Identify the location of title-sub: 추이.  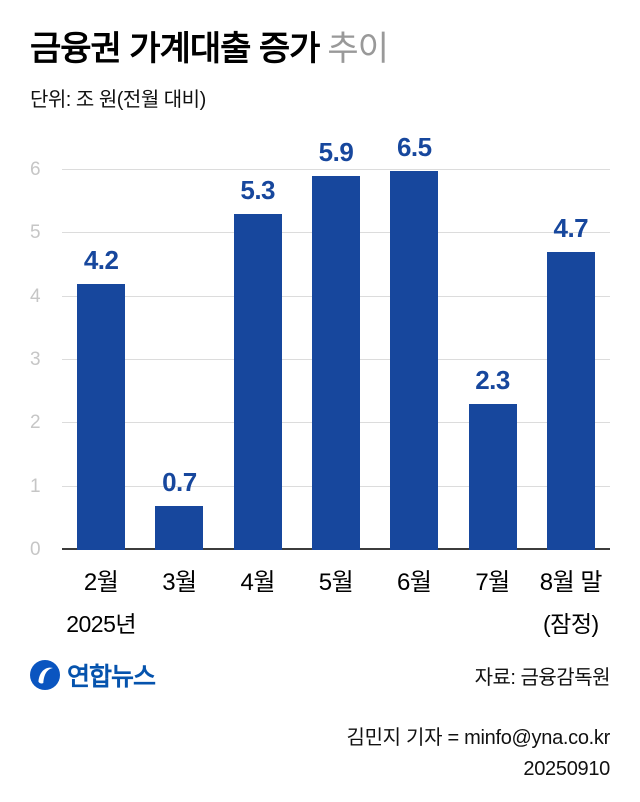
(358, 49).